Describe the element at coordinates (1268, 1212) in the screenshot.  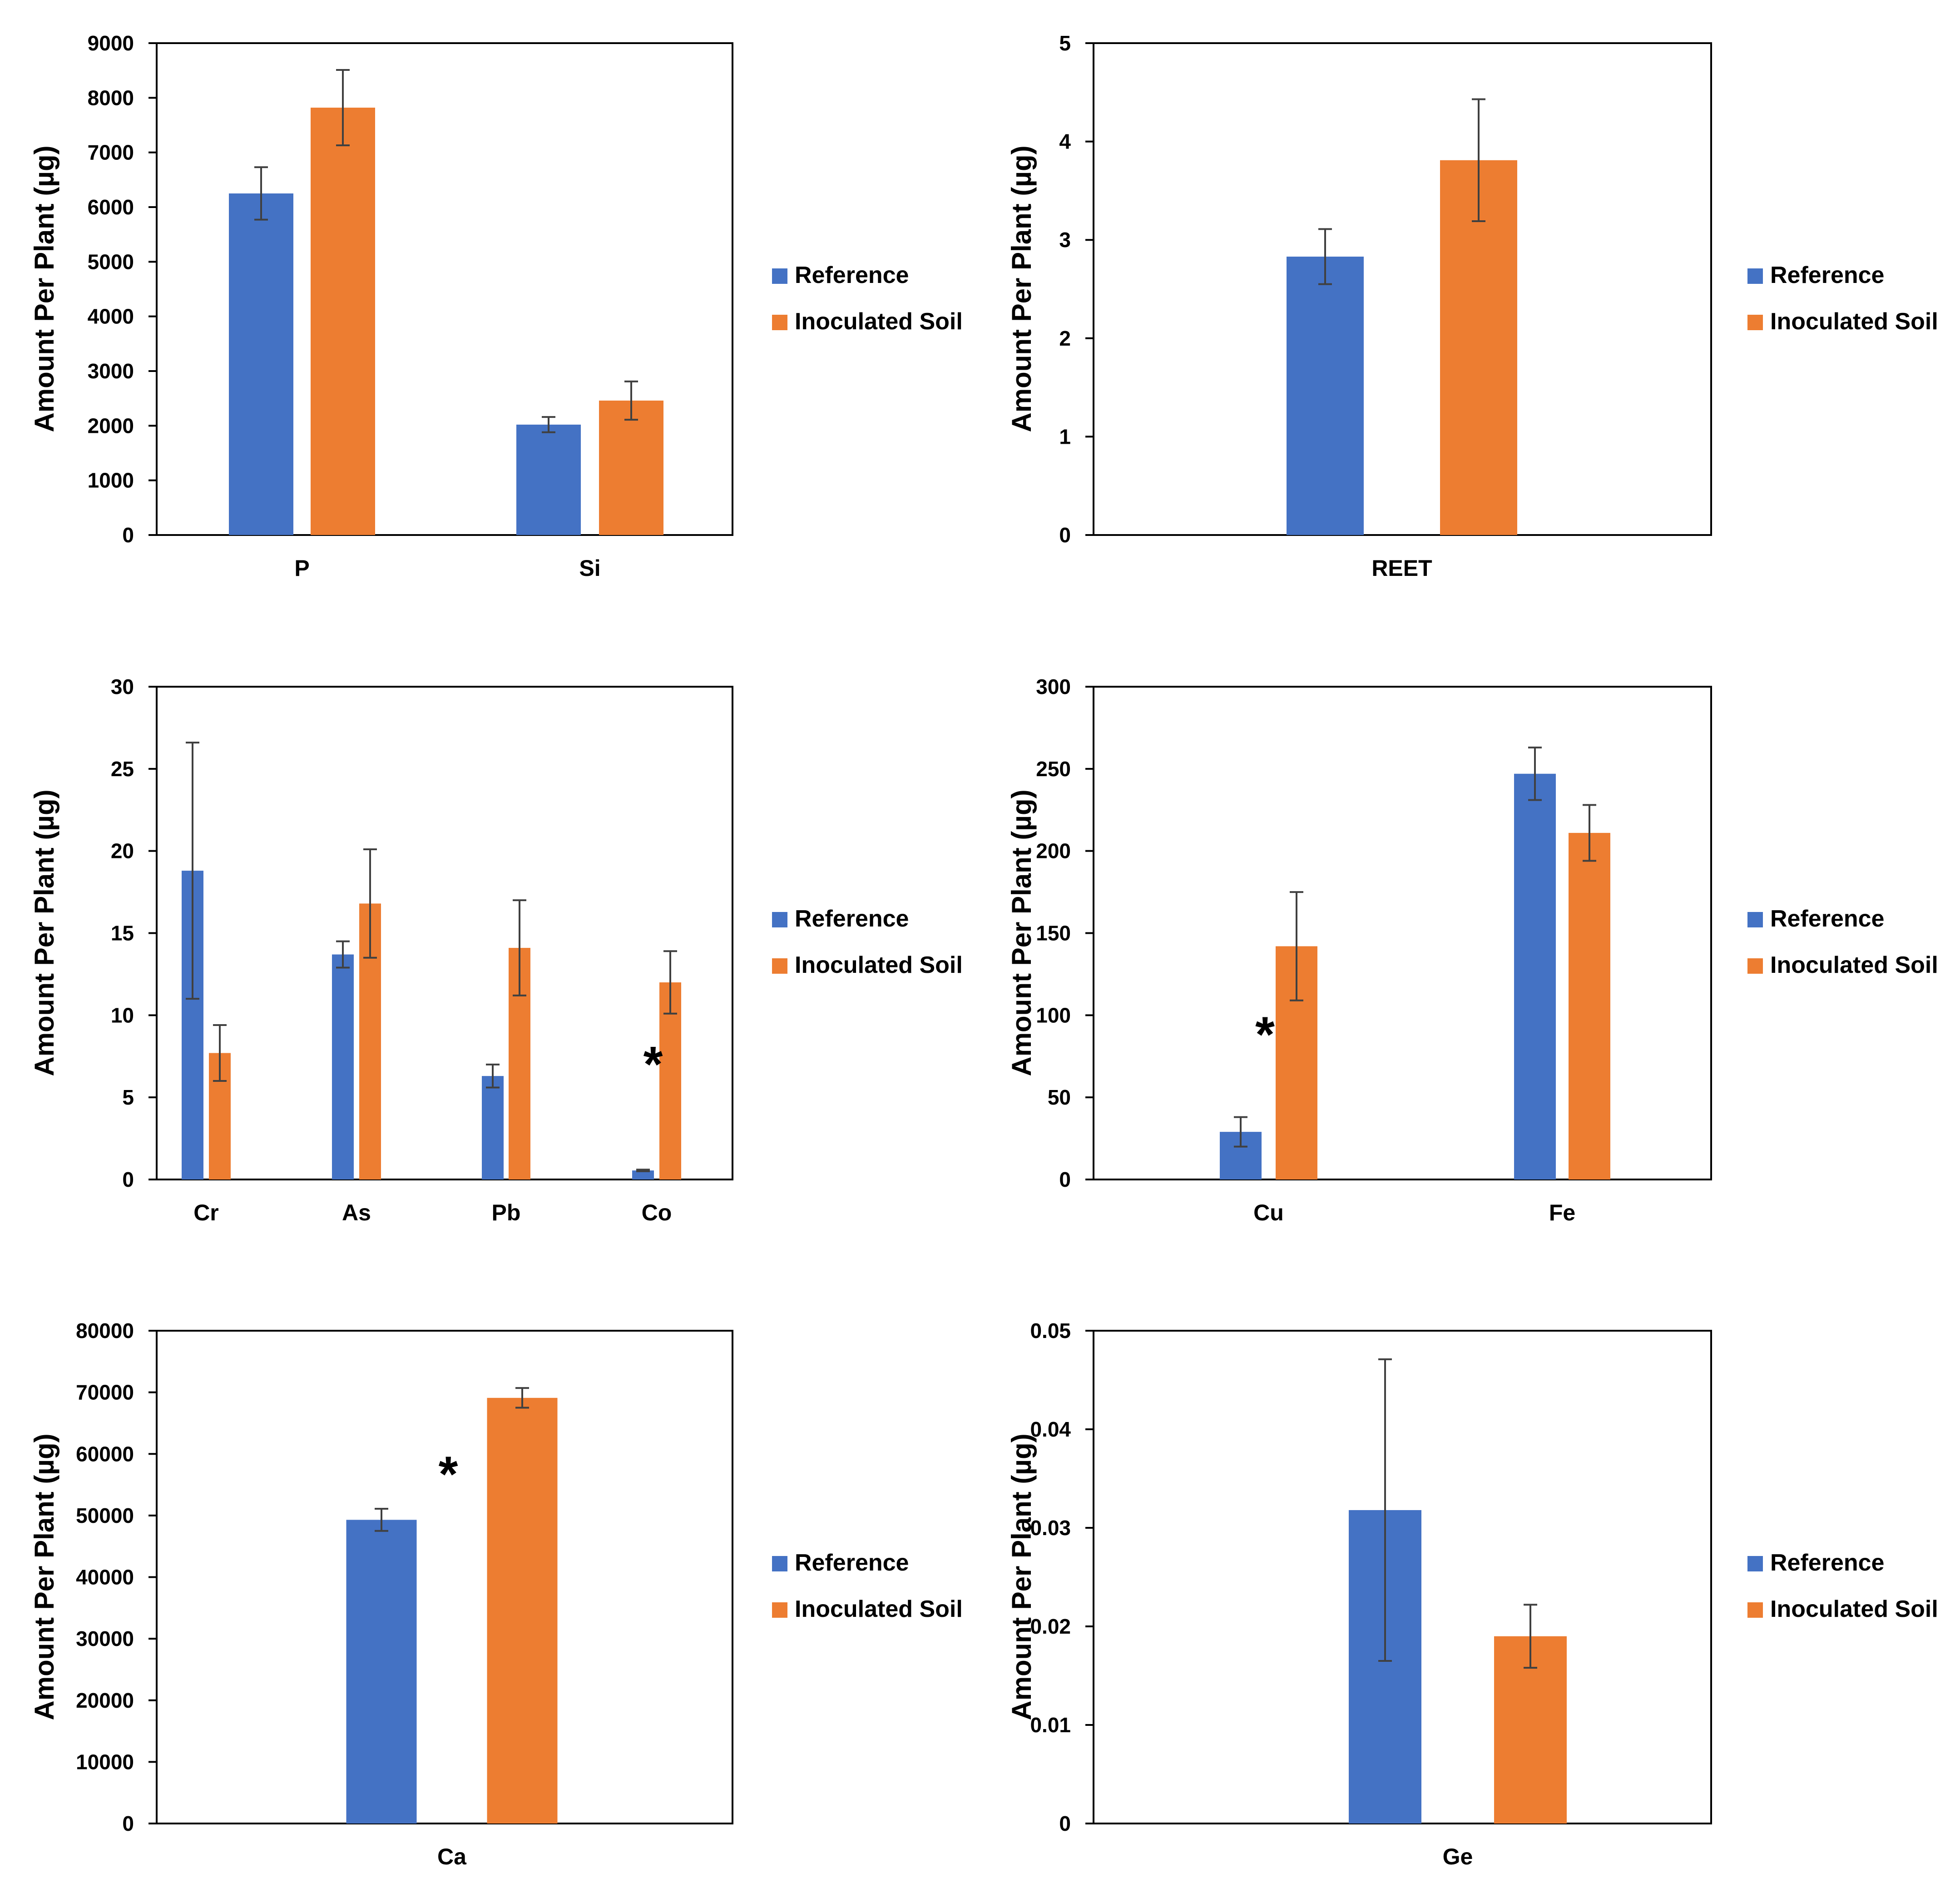
I see `x-category-label: Cu` at that location.